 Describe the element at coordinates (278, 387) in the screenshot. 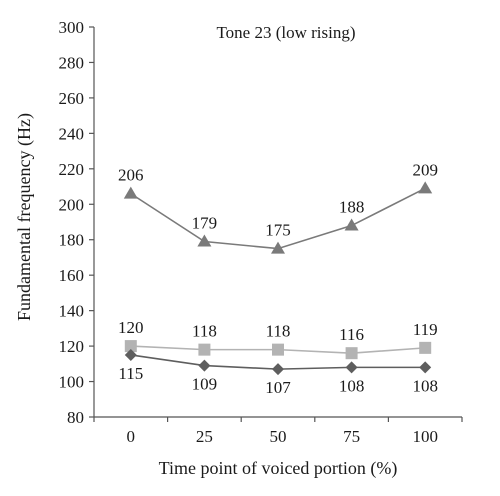

I see `data-label: 107` at that location.